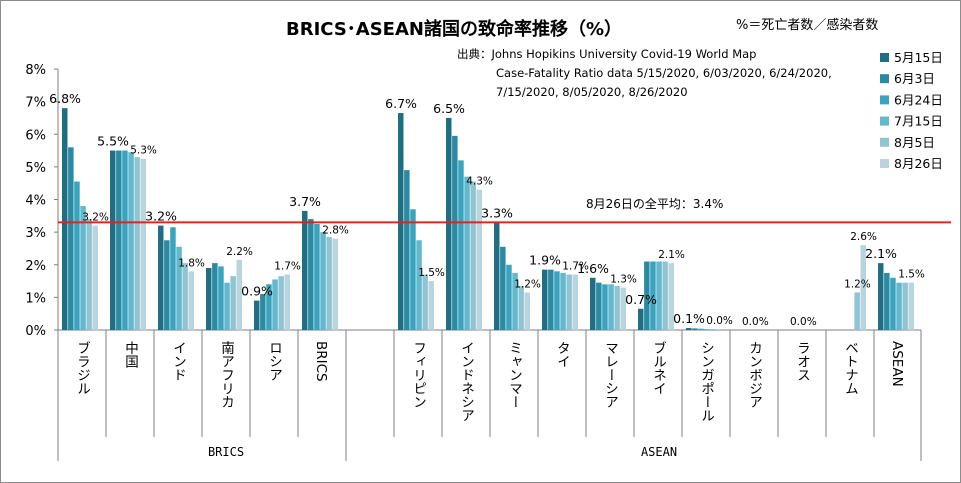  Describe the element at coordinates (305, 201) in the screenshot. I see `data-label: 3.7%` at that location.